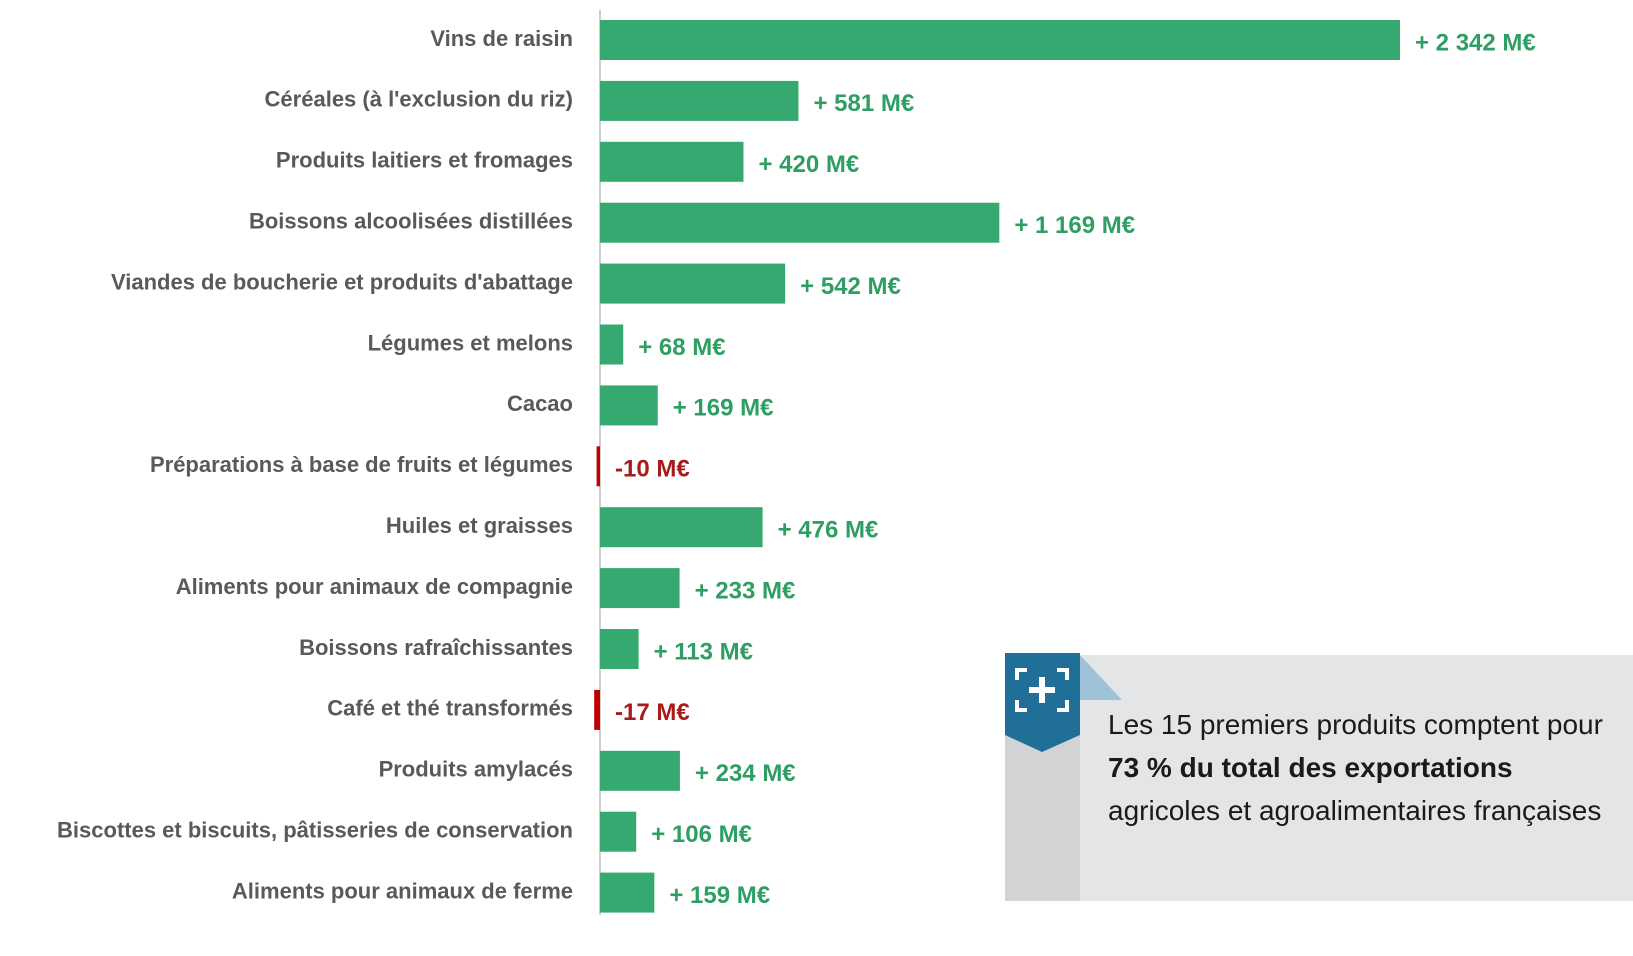  What do you see at coordinates (470, 342) in the screenshot?
I see `category-label: Légumes et melons` at bounding box center [470, 342].